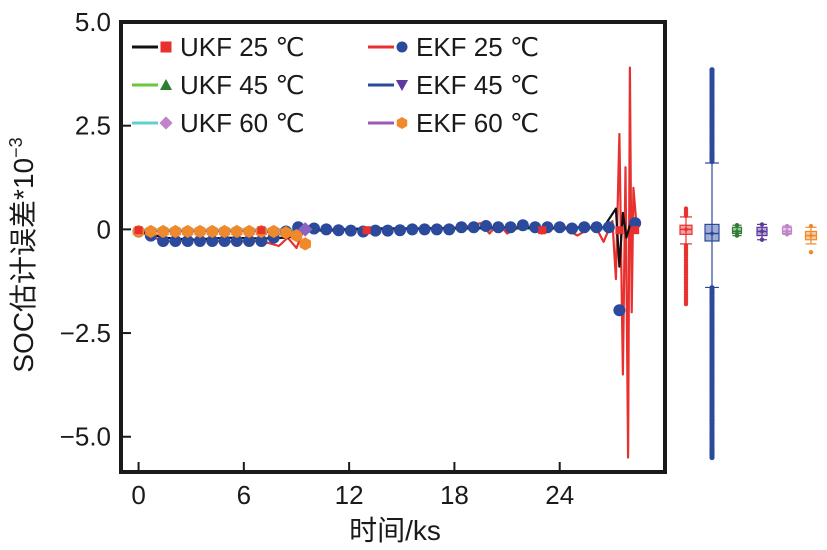 The width and height of the screenshot is (827, 550). I want to click on x-axis-label: 时间/ks, so click(395, 530).